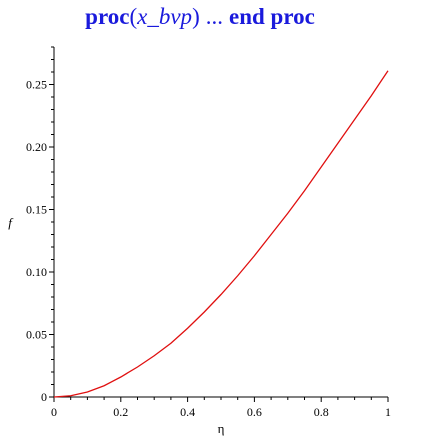 The image size is (444, 439). What do you see at coordinates (187, 412) in the screenshot?
I see `x-tick-label: 0.4` at bounding box center [187, 412].